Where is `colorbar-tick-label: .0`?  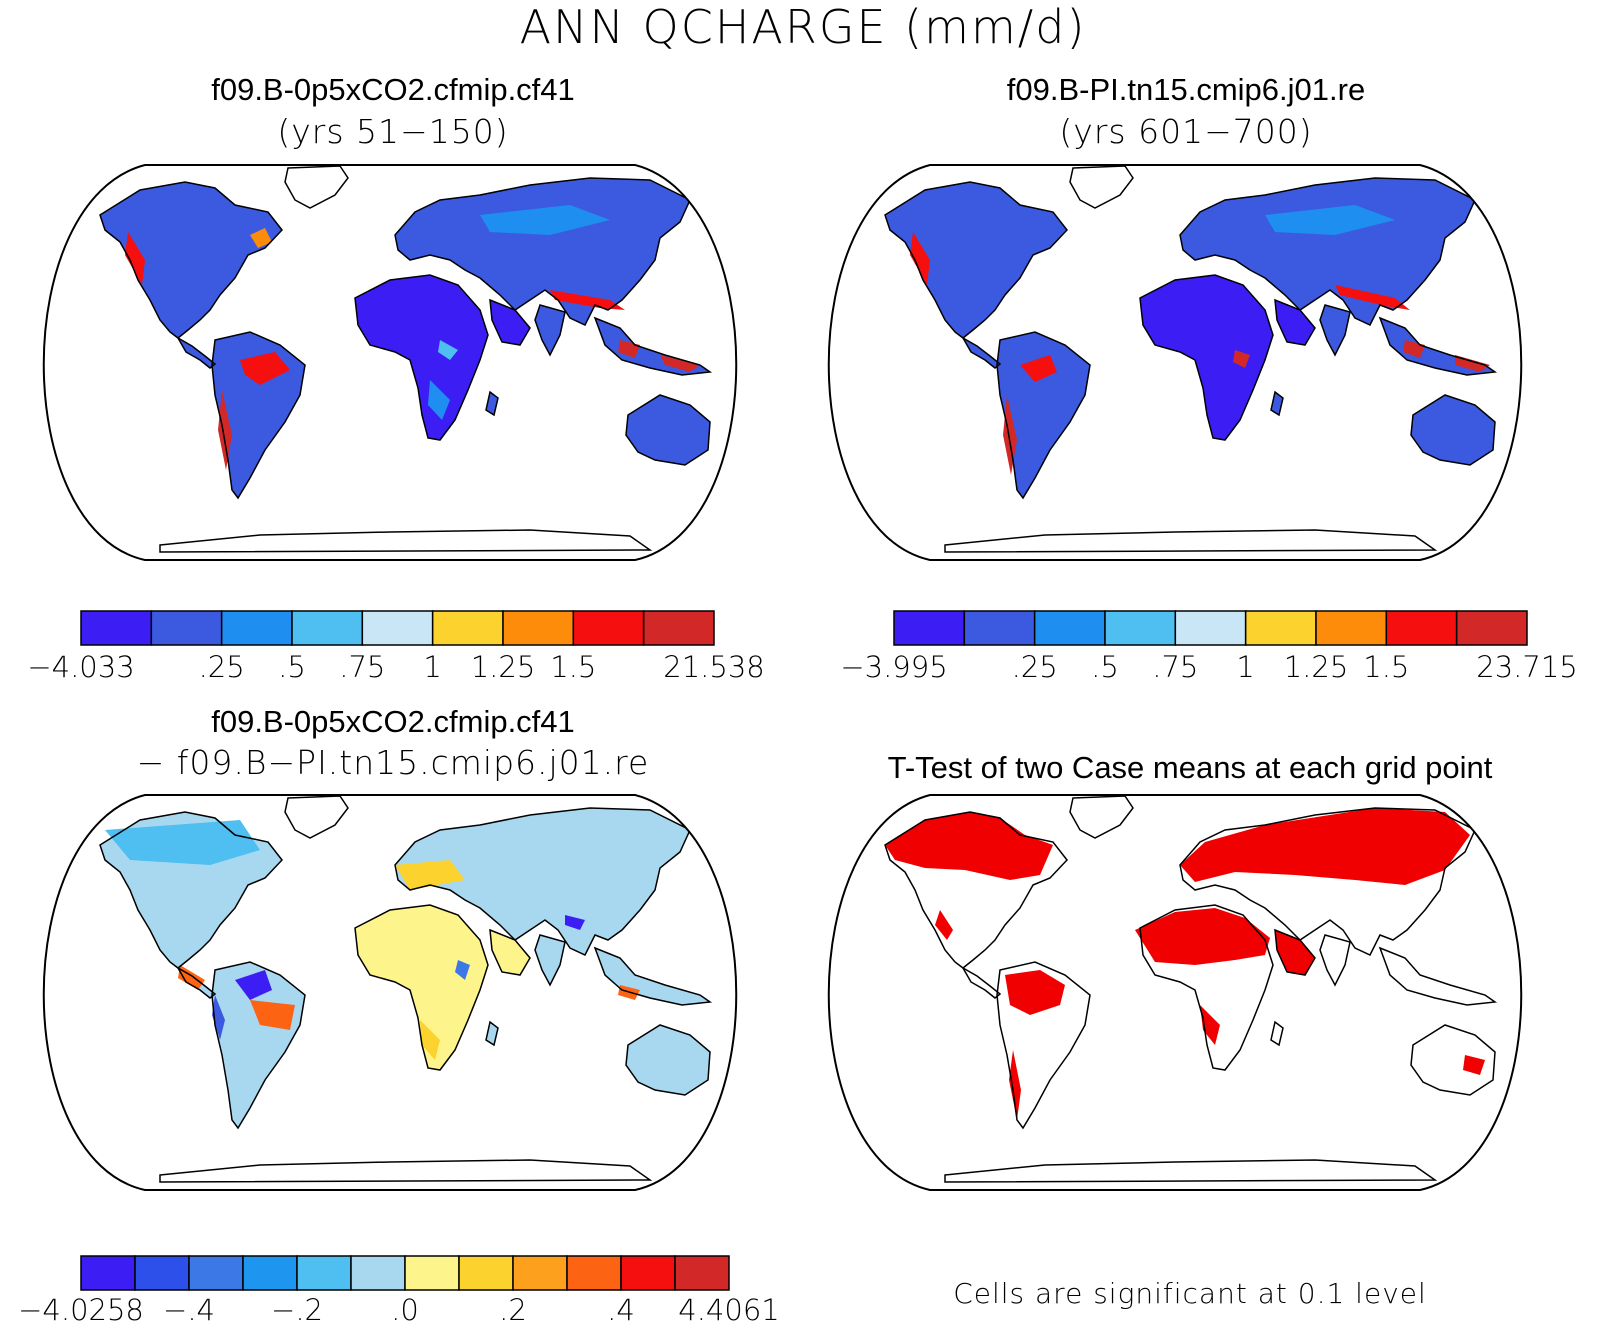 colorbar-tick-label: .0 is located at coordinates (405, 1310).